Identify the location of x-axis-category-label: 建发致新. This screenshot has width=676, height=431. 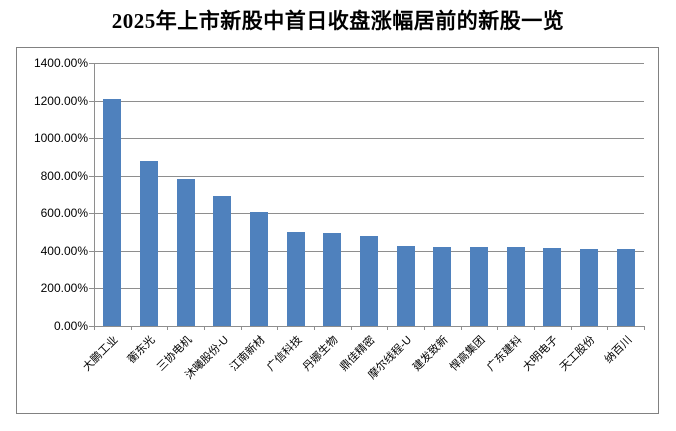
(431, 354).